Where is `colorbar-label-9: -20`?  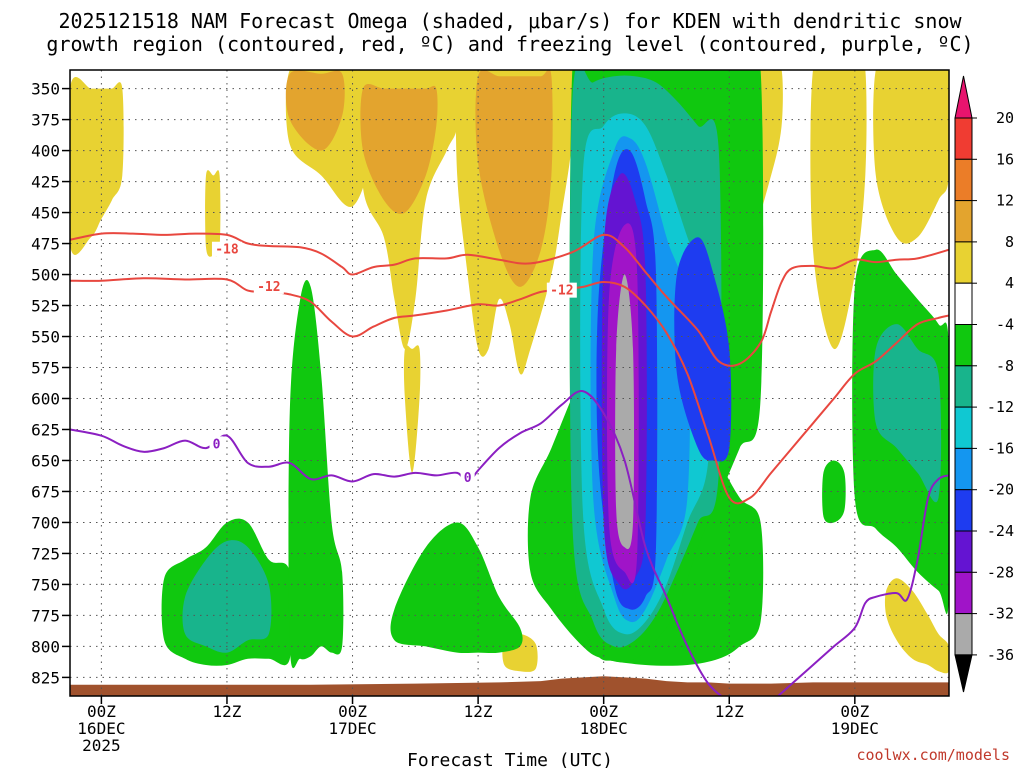
colorbar-label-9: -20 is located at coordinates (1000, 490).